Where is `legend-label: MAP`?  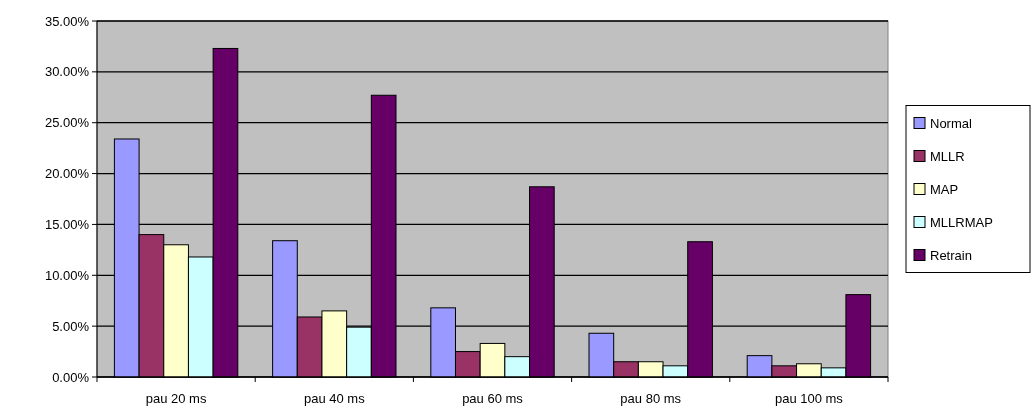 legend-label: MAP is located at coordinates (944, 190).